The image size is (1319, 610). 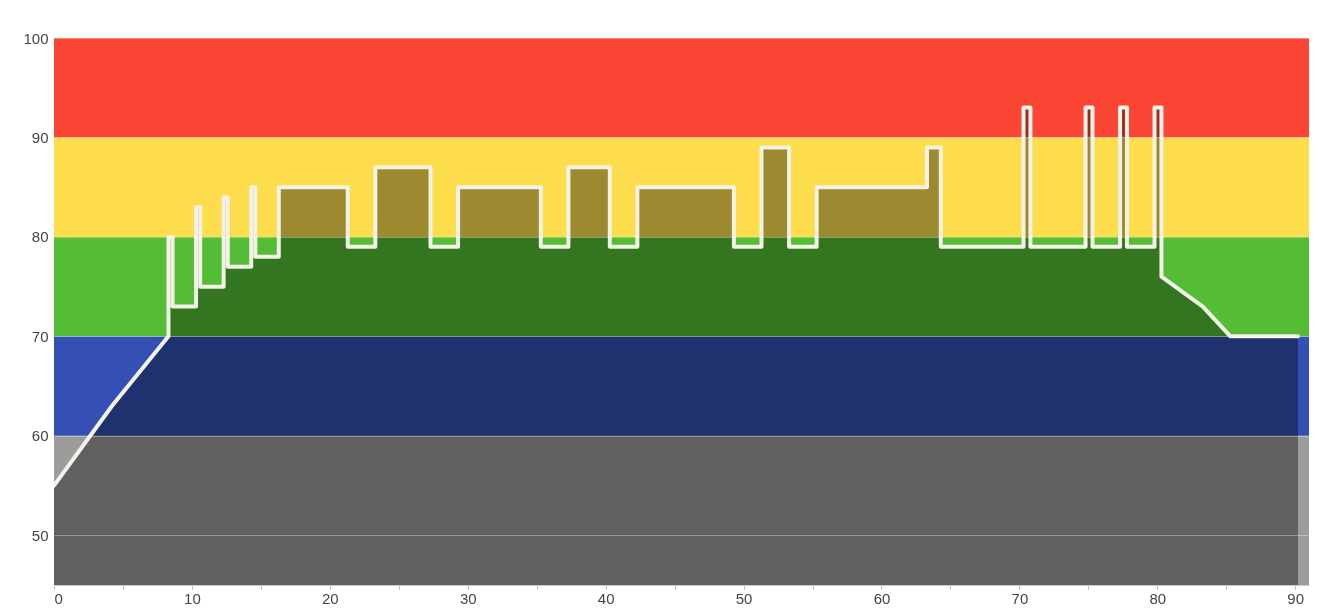 I want to click on x-tick-label: 0, so click(x=58, y=598).